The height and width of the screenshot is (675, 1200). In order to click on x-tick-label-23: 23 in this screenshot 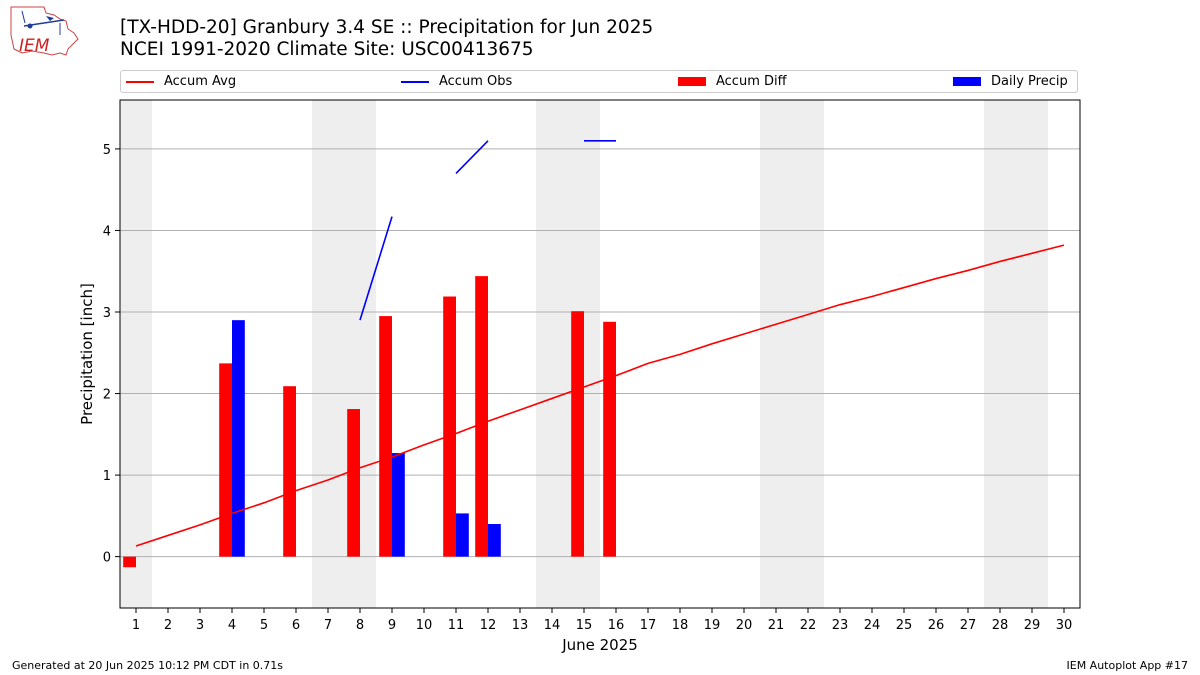, I will do `click(840, 625)`.